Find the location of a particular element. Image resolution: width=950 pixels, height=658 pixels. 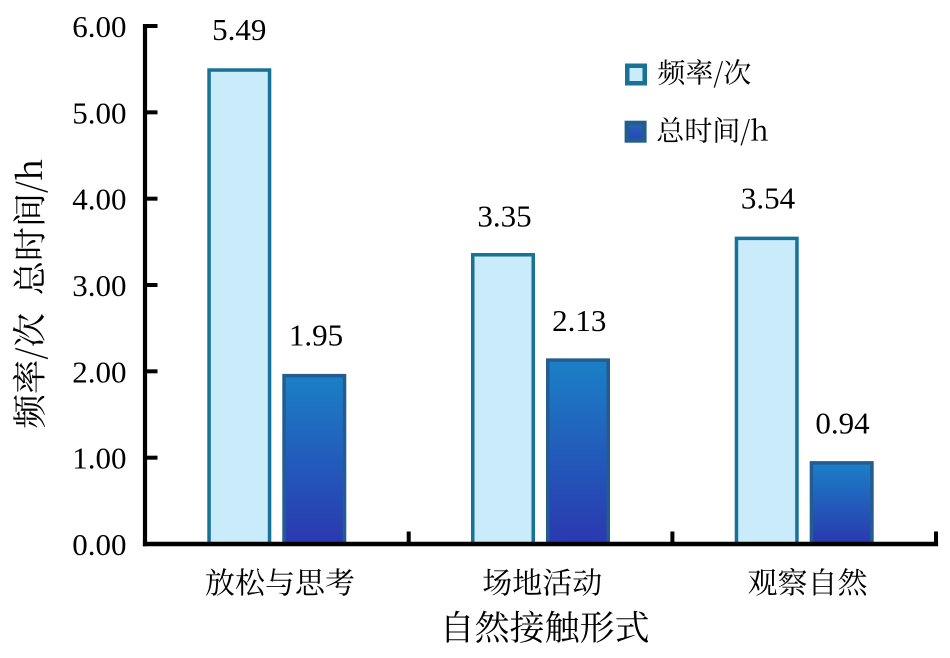

svg-text: 1.95 is located at coordinates (316, 335).